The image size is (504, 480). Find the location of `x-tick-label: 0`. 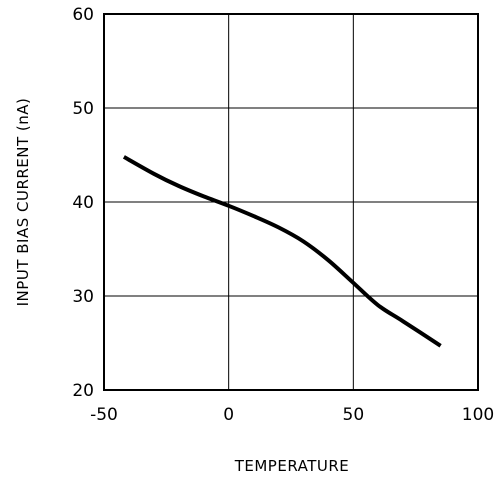

x-tick-label: 0 is located at coordinates (228, 415).